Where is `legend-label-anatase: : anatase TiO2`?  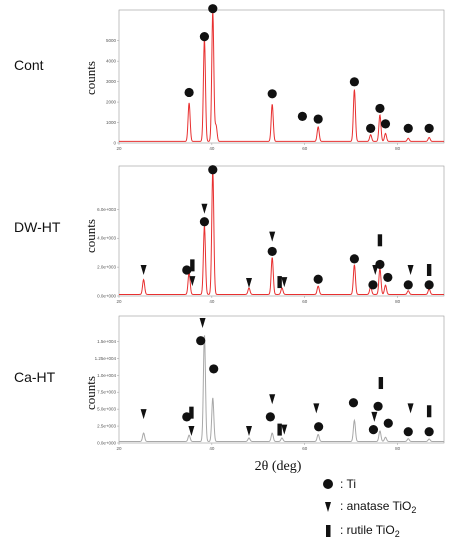 legend-label-anatase: : anatase TiO2 is located at coordinates (378, 507).